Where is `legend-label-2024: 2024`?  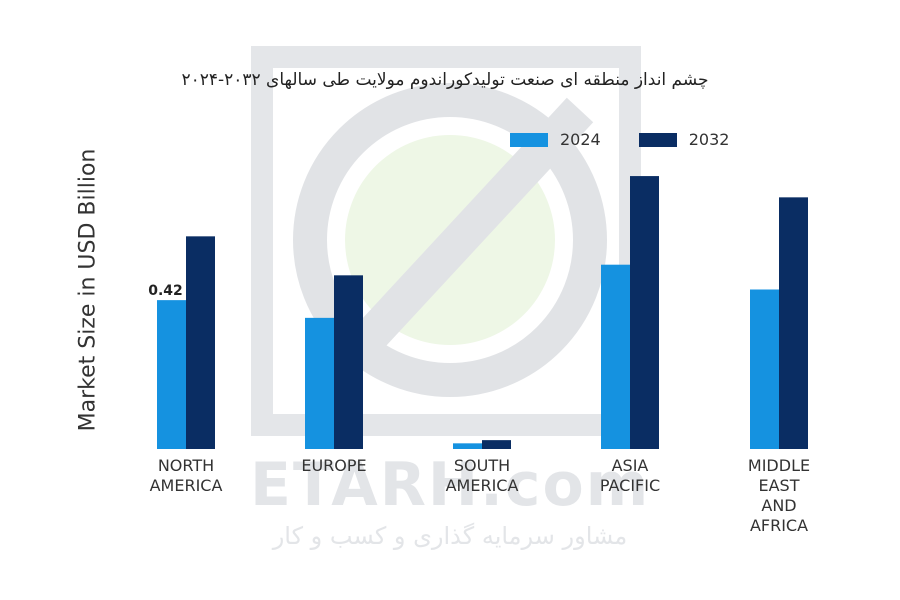
legend-label-2024: 2024 is located at coordinates (580, 139).